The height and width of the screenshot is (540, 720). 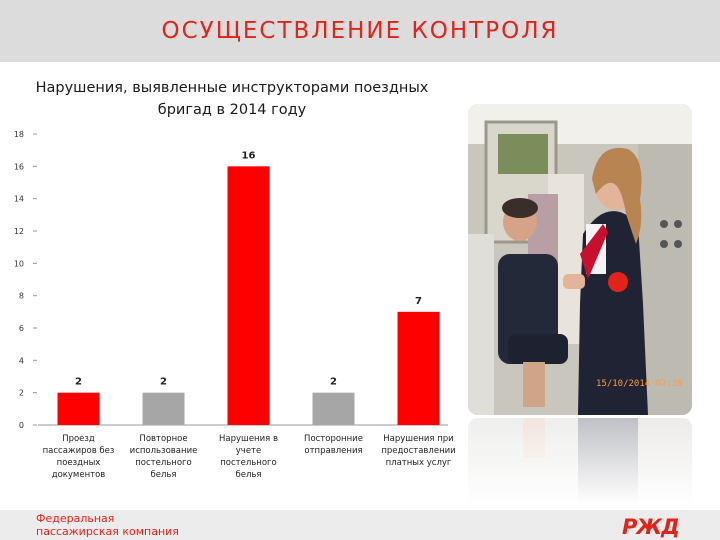 I want to click on category-label: отправления, so click(x=333, y=451).